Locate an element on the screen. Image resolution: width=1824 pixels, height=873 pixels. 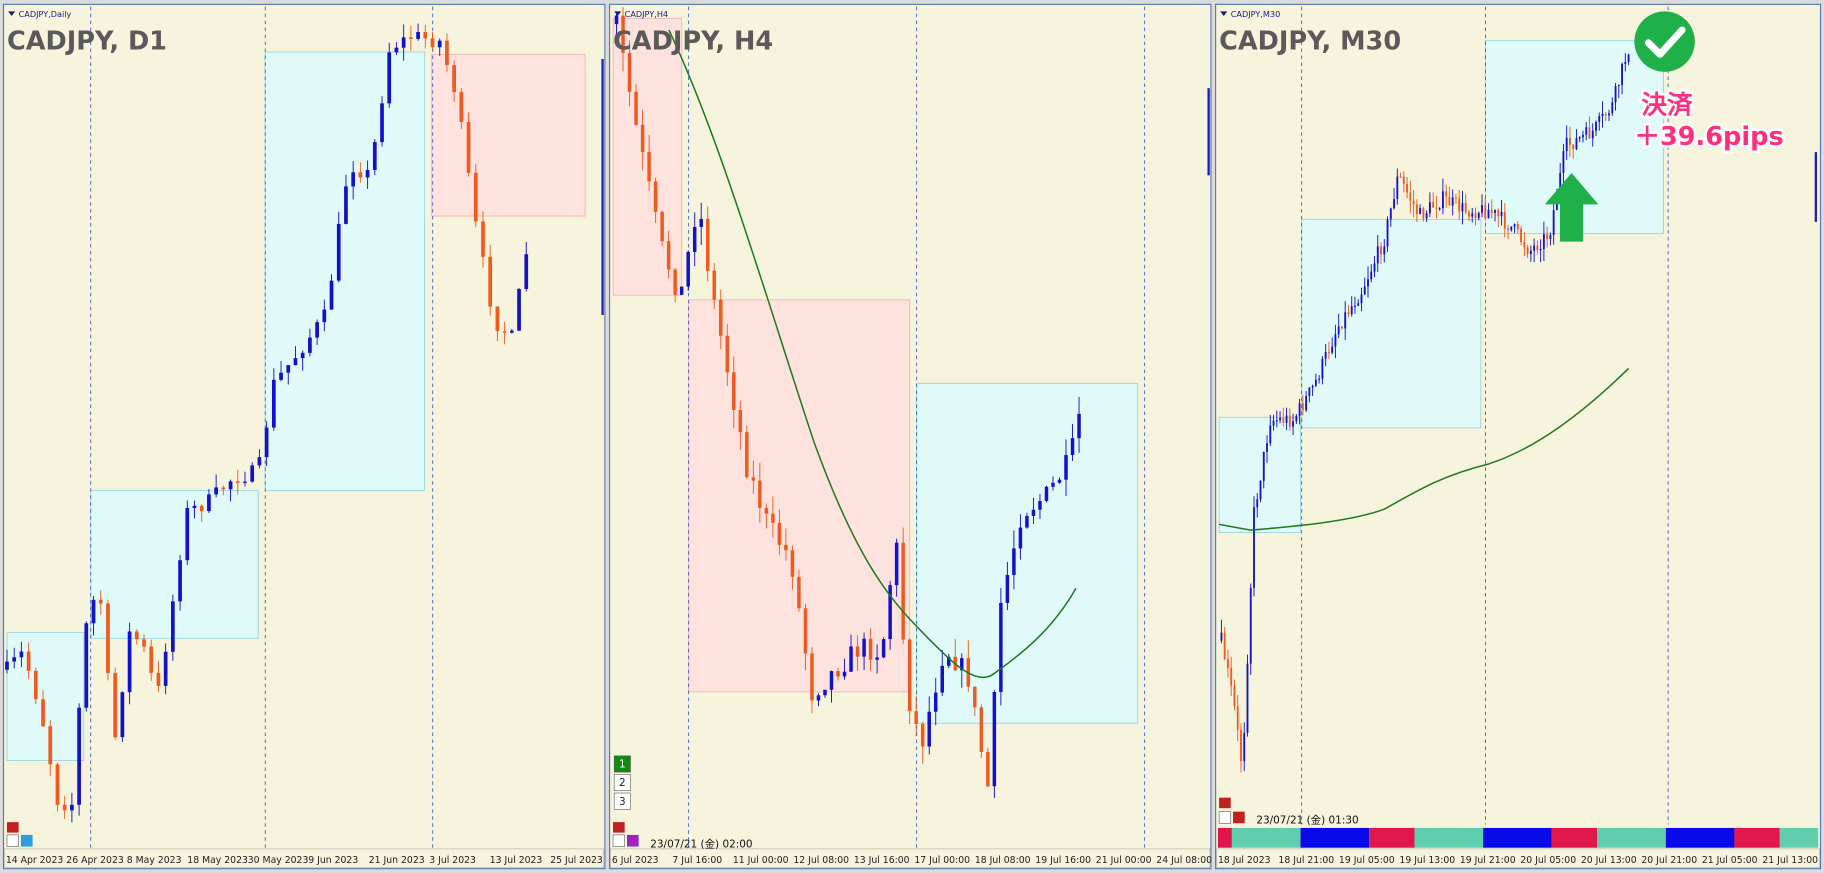
annotation-result: ＋39.6pips is located at coordinates (1708, 137).